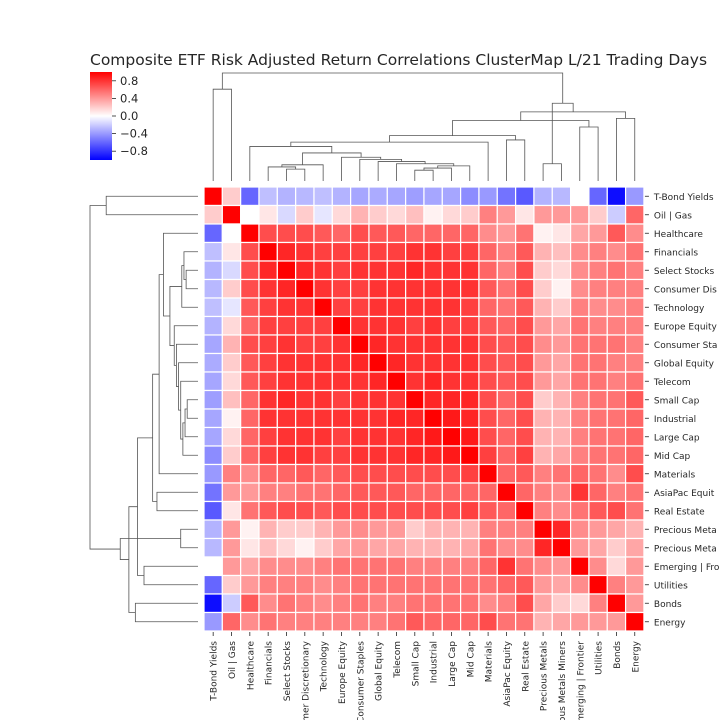 The height and width of the screenshot is (720, 720). What do you see at coordinates (398, 660) in the screenshot?
I see `col-label: Telecom` at bounding box center [398, 660].